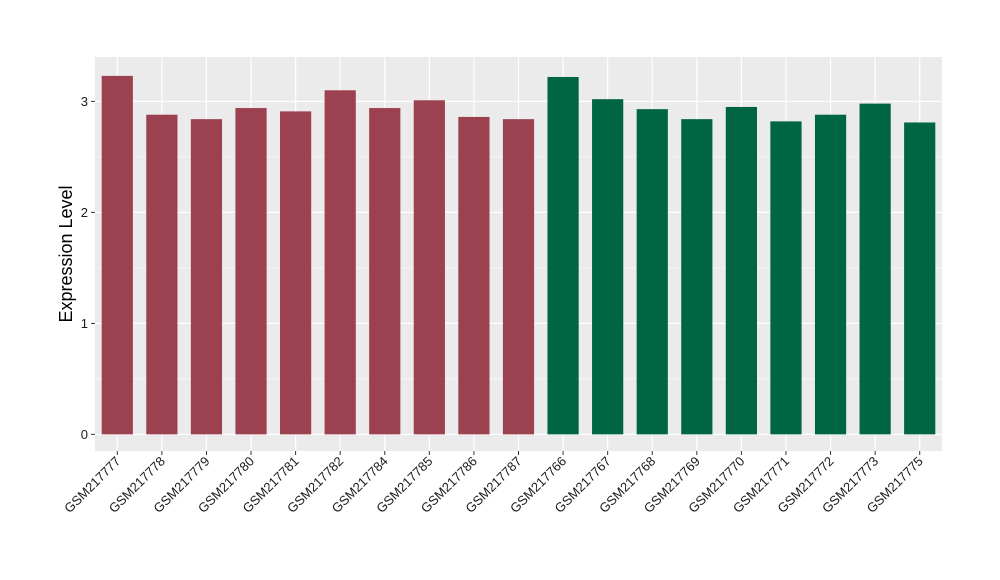  What do you see at coordinates (84, 212) in the screenshot?
I see `y-tick-label: 2` at bounding box center [84, 212].